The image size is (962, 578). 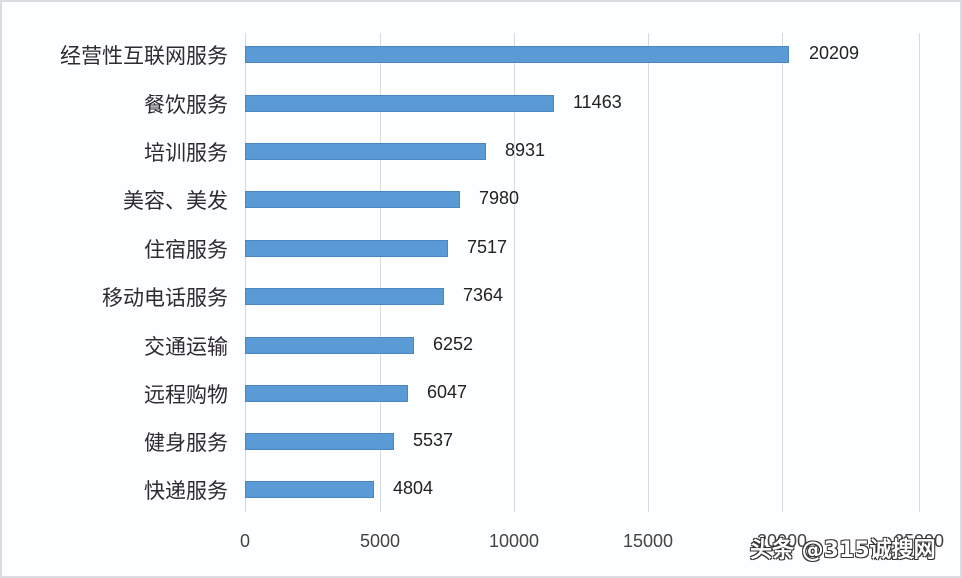 I want to click on x-tick-label: 25000, so click(x=919, y=541).